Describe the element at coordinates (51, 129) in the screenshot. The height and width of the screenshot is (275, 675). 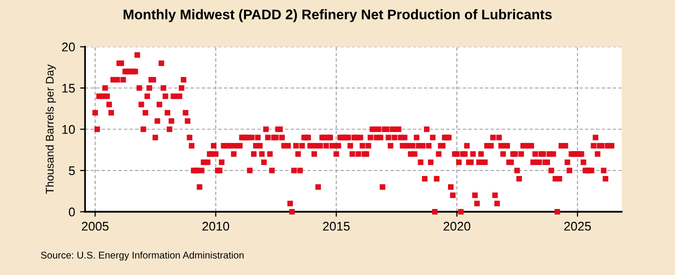
I see `y-axis-title: Thousand Barrels per Day` at that location.